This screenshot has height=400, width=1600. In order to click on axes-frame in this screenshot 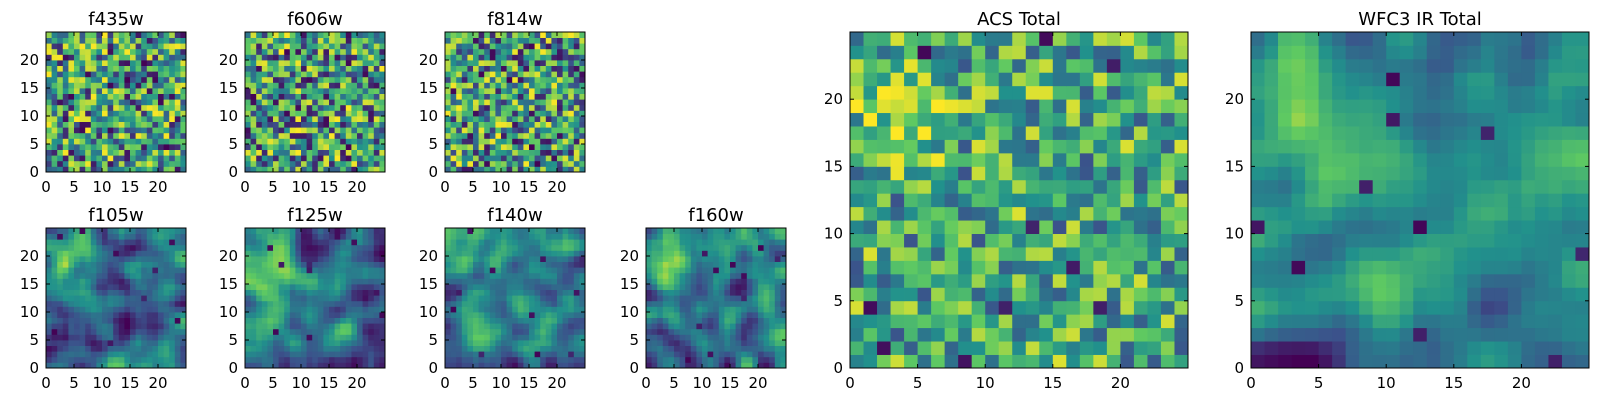, I will do `click(716, 298)`.